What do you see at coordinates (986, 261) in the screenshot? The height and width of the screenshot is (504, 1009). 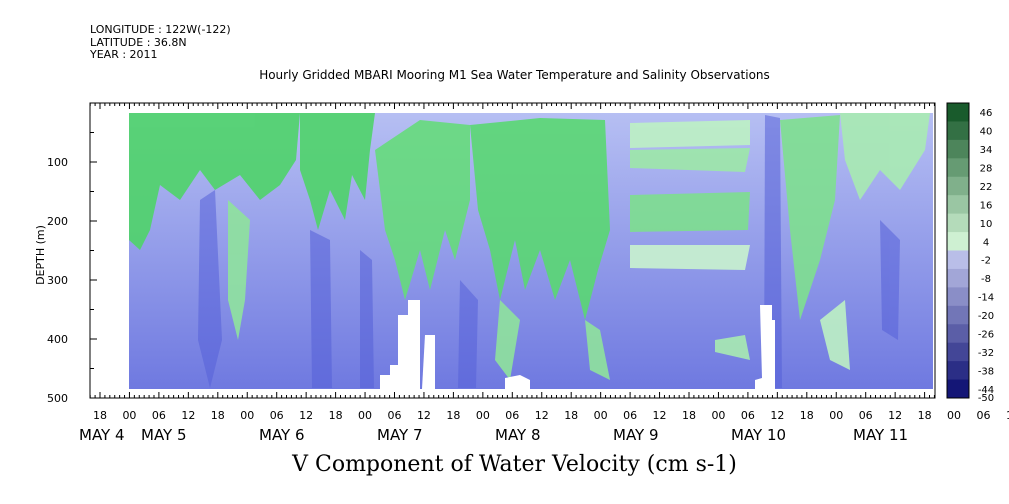 I see `colorbar-label: -2` at bounding box center [986, 261].